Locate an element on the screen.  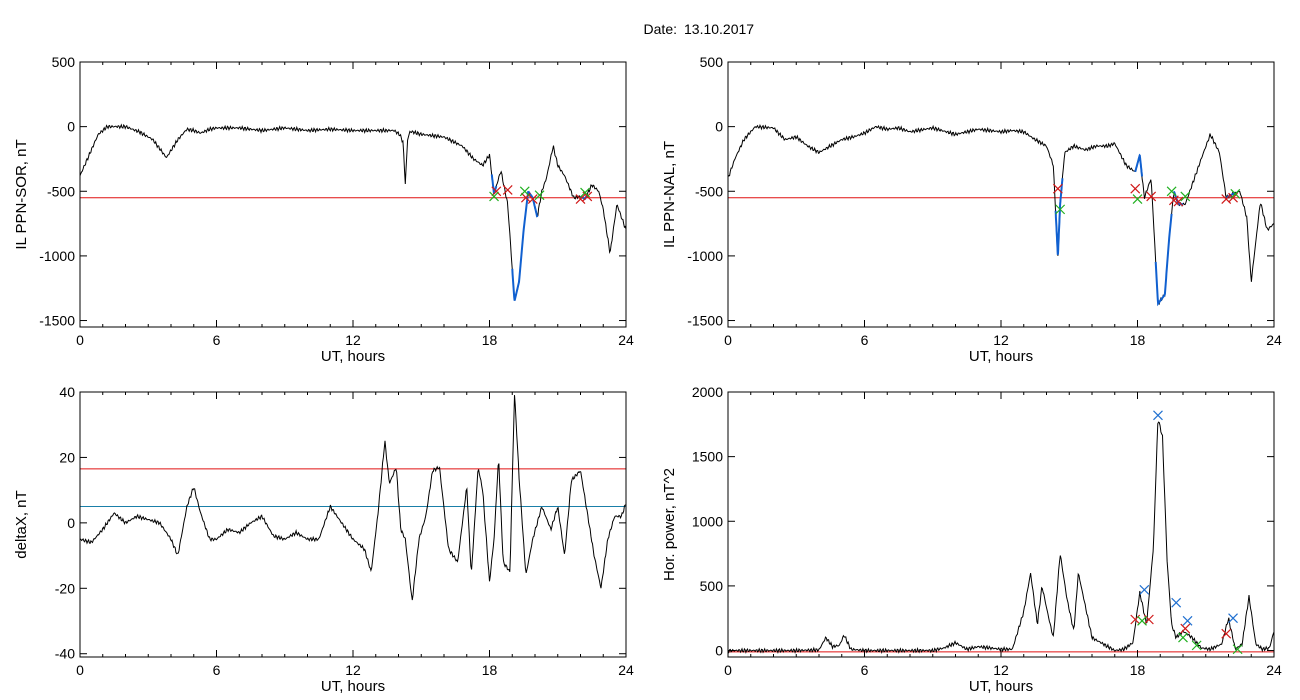
y-tick-label: 2000 is located at coordinates (707, 392).